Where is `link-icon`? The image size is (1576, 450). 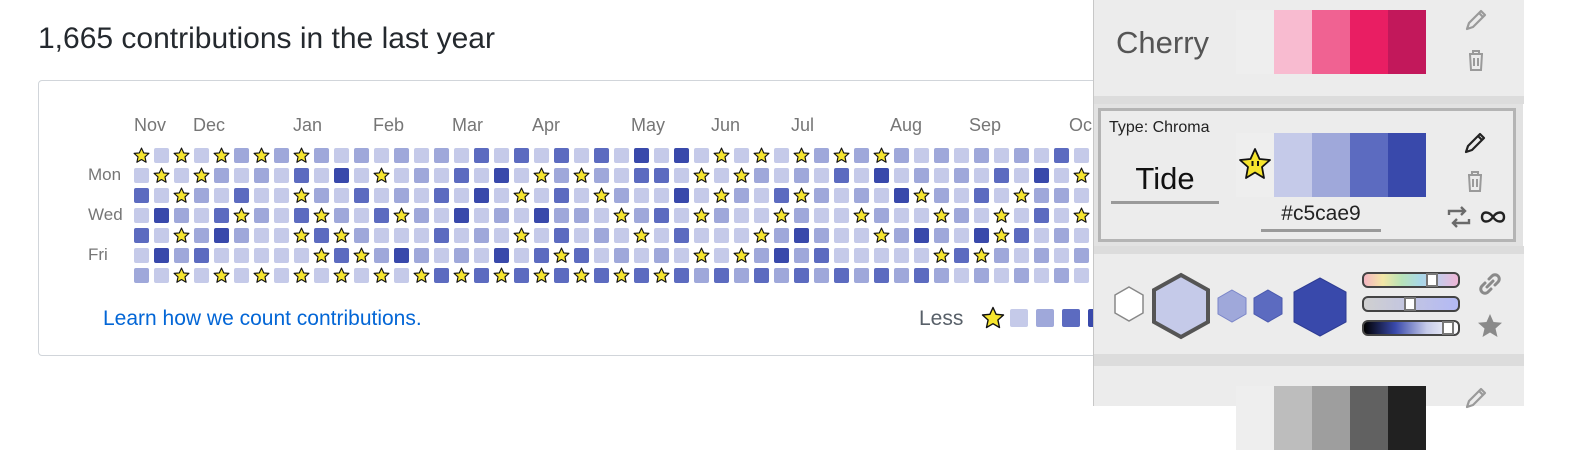
link-icon is located at coordinates (1490, 284).